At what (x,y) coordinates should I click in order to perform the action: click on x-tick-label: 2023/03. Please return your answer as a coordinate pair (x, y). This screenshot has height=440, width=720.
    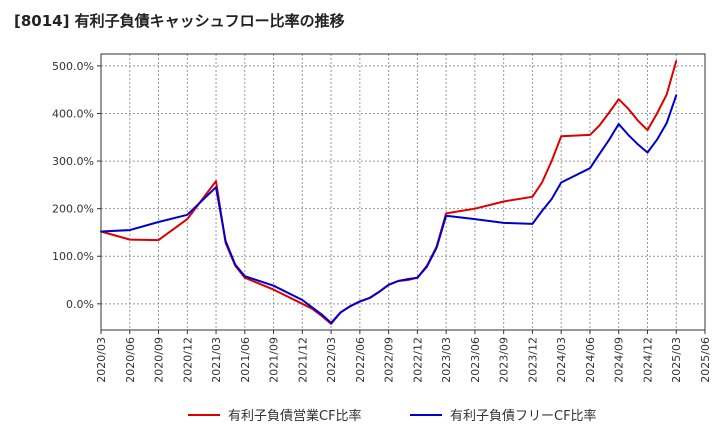
    Looking at the image, I should click on (446, 360).